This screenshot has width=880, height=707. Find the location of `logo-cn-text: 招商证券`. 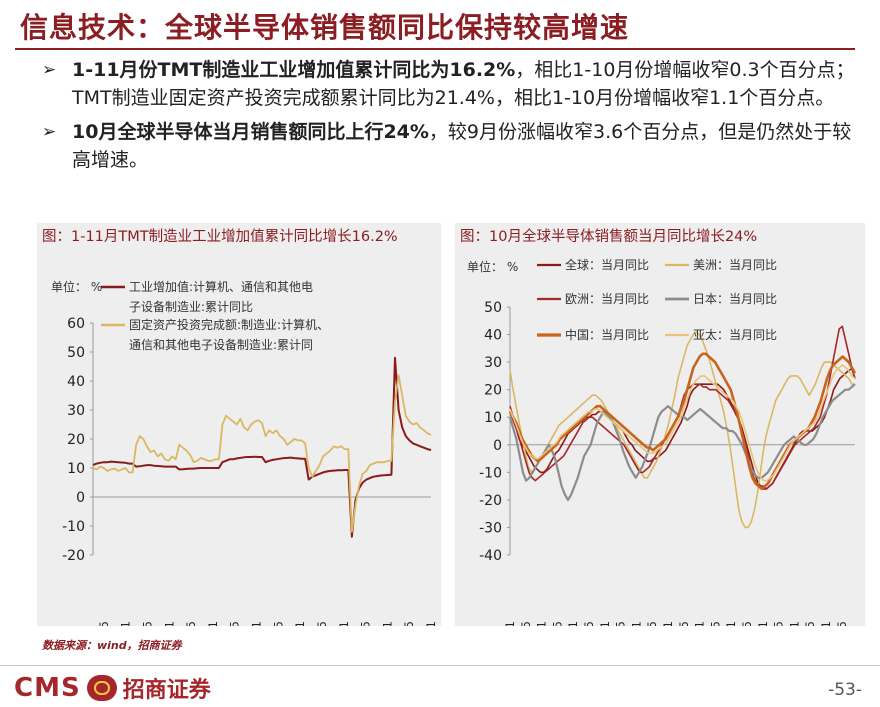

logo-cn-text: 招商证券 is located at coordinates (166, 690).